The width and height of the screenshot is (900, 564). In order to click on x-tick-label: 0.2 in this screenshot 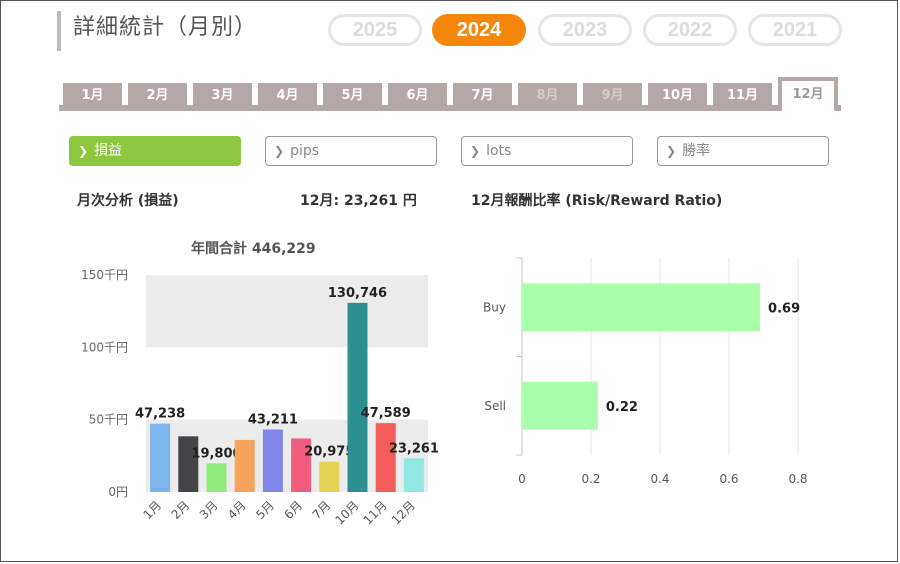, I will do `click(590, 479)`.